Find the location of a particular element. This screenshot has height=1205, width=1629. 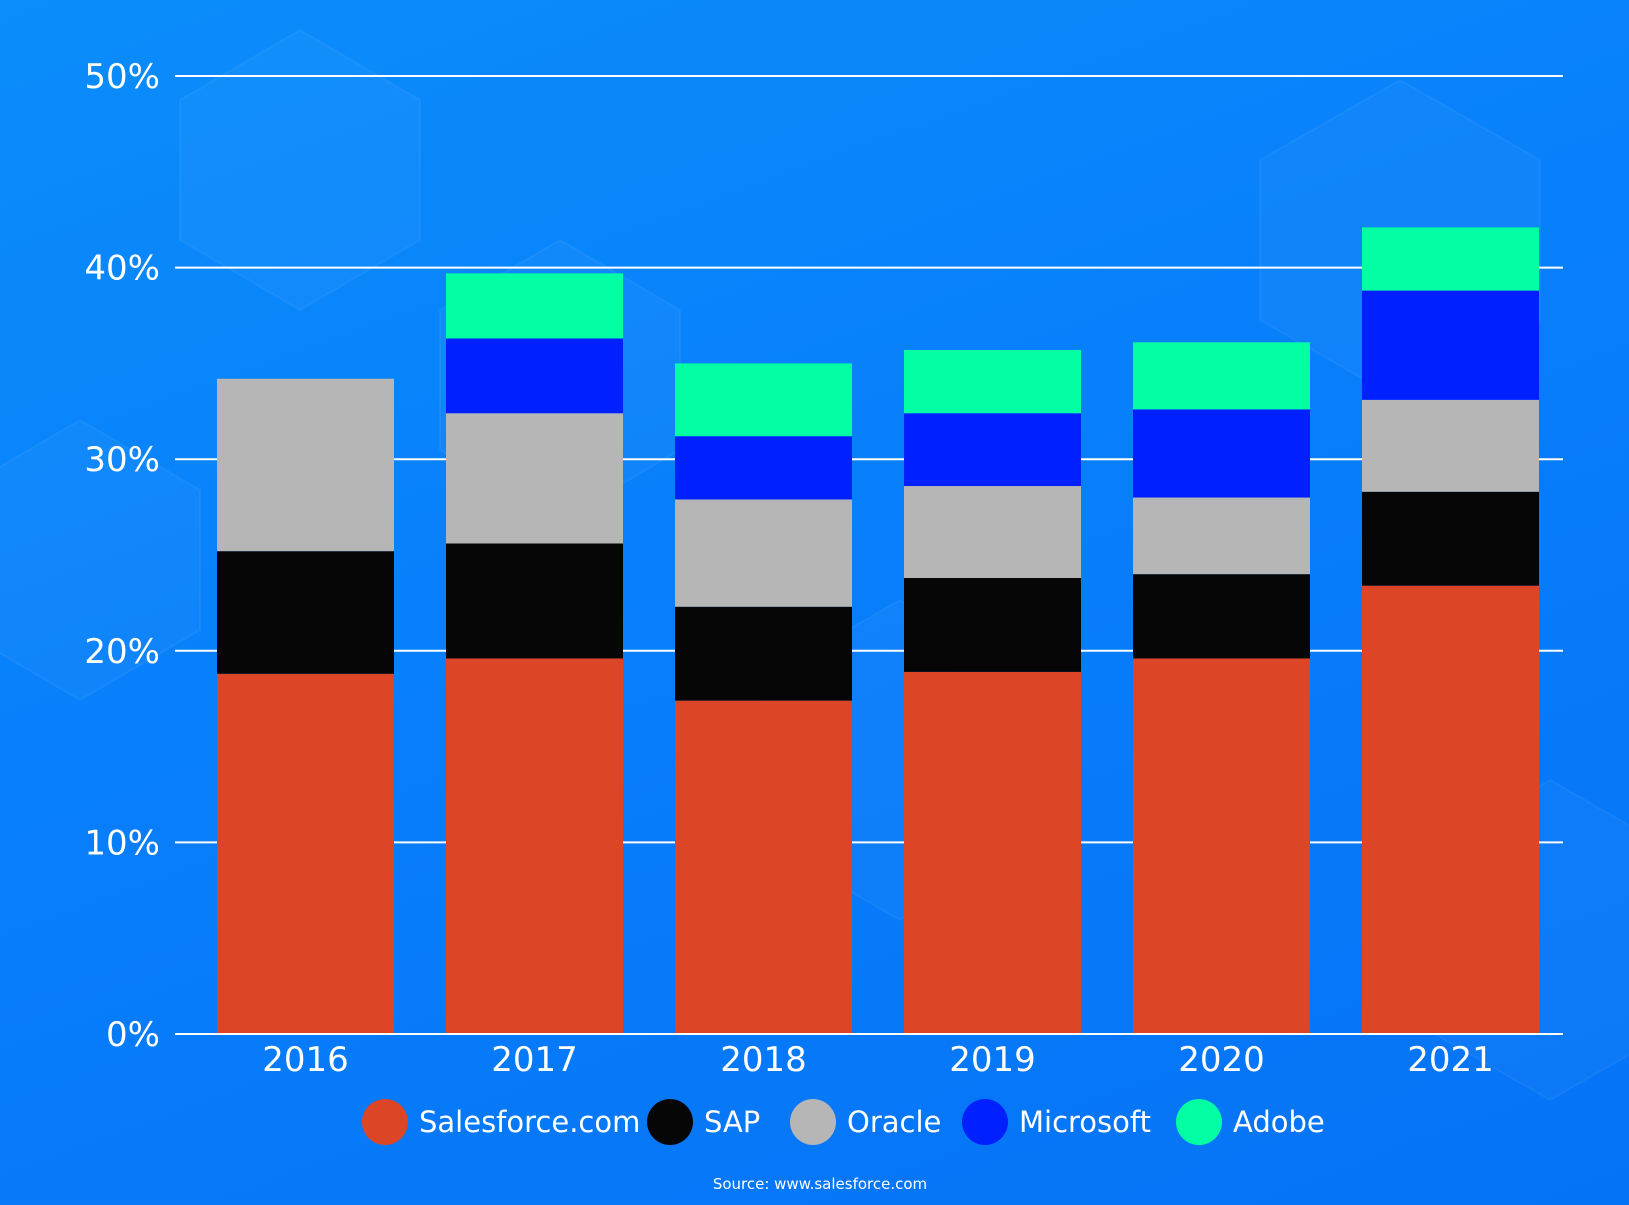

legend-label-sap: SAP is located at coordinates (732, 1122).